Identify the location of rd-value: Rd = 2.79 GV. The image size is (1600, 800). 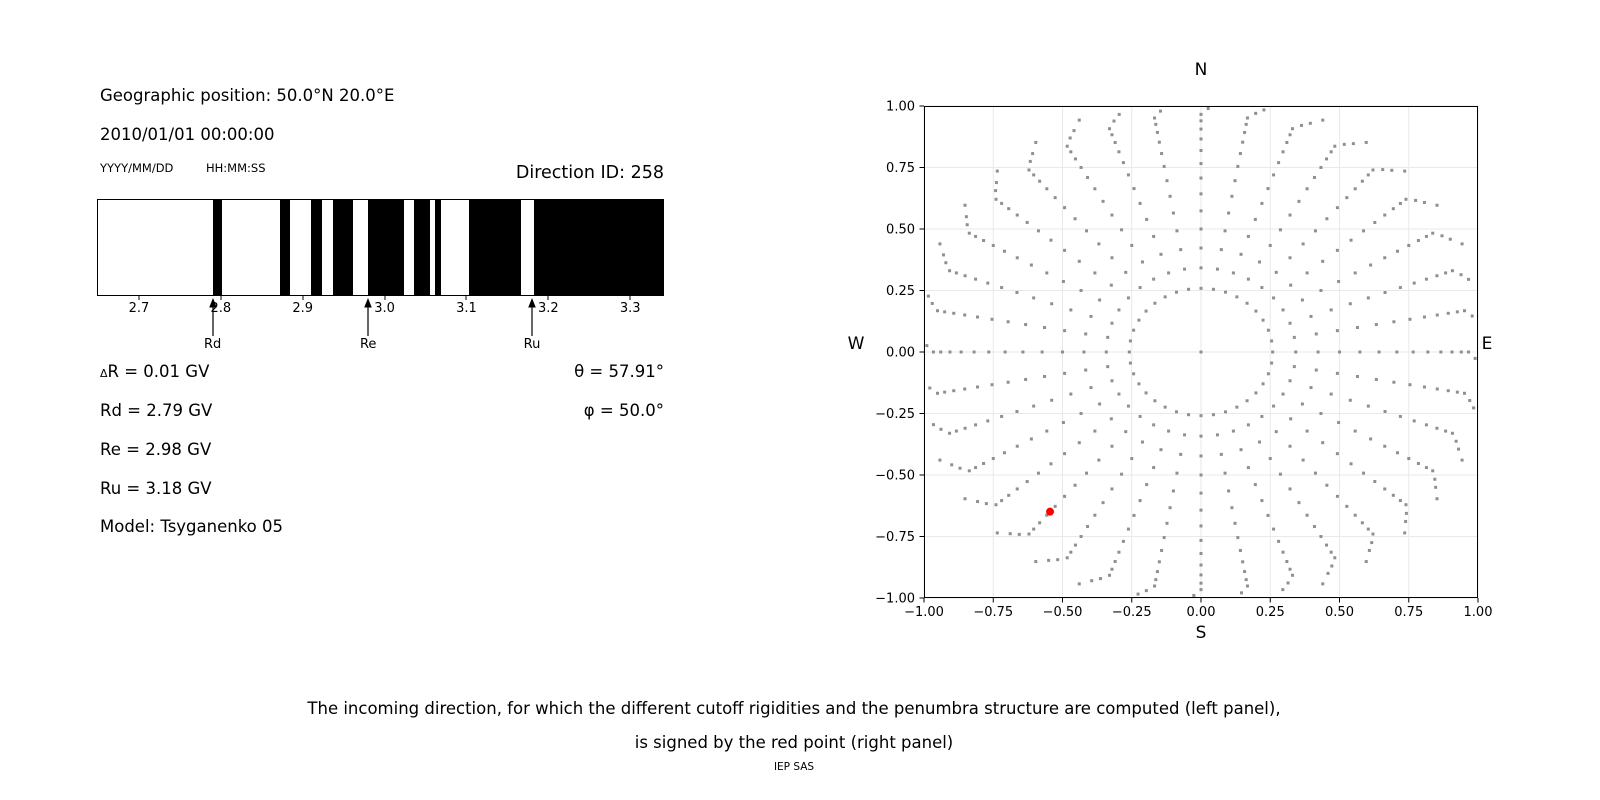
(156, 410).